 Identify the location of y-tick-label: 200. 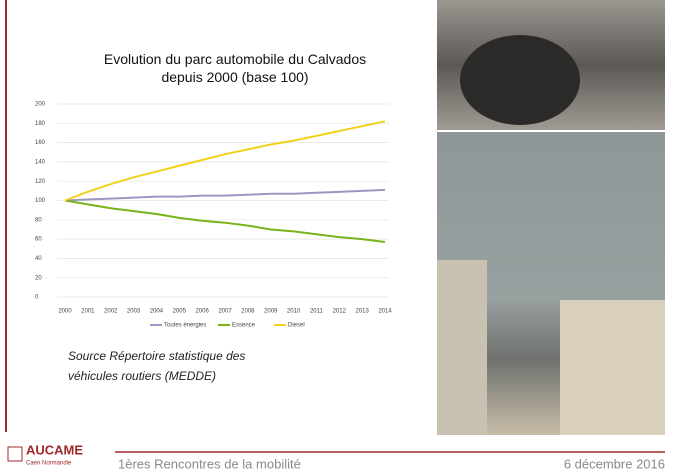
(40, 105).